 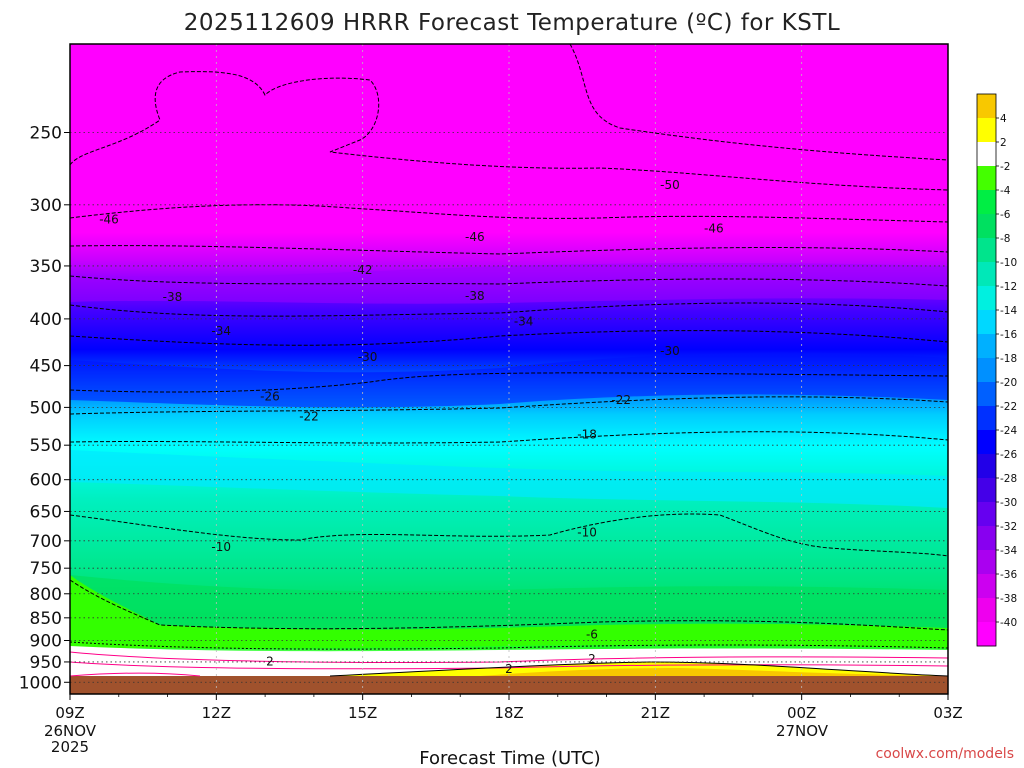 I want to click on y-tick-label: 400, so click(x=46, y=320).